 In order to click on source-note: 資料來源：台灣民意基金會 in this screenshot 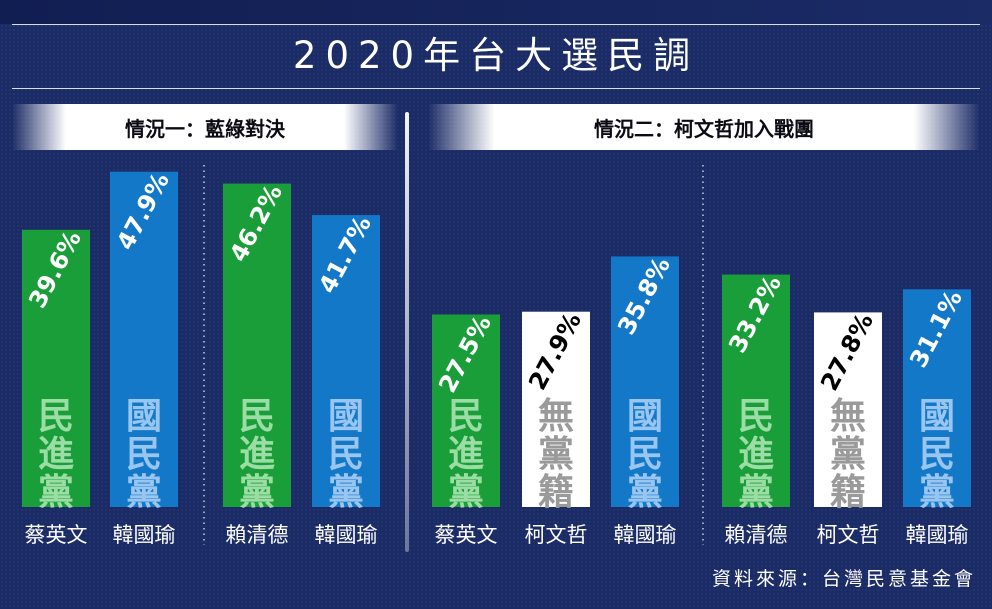, I will do `click(843, 579)`.